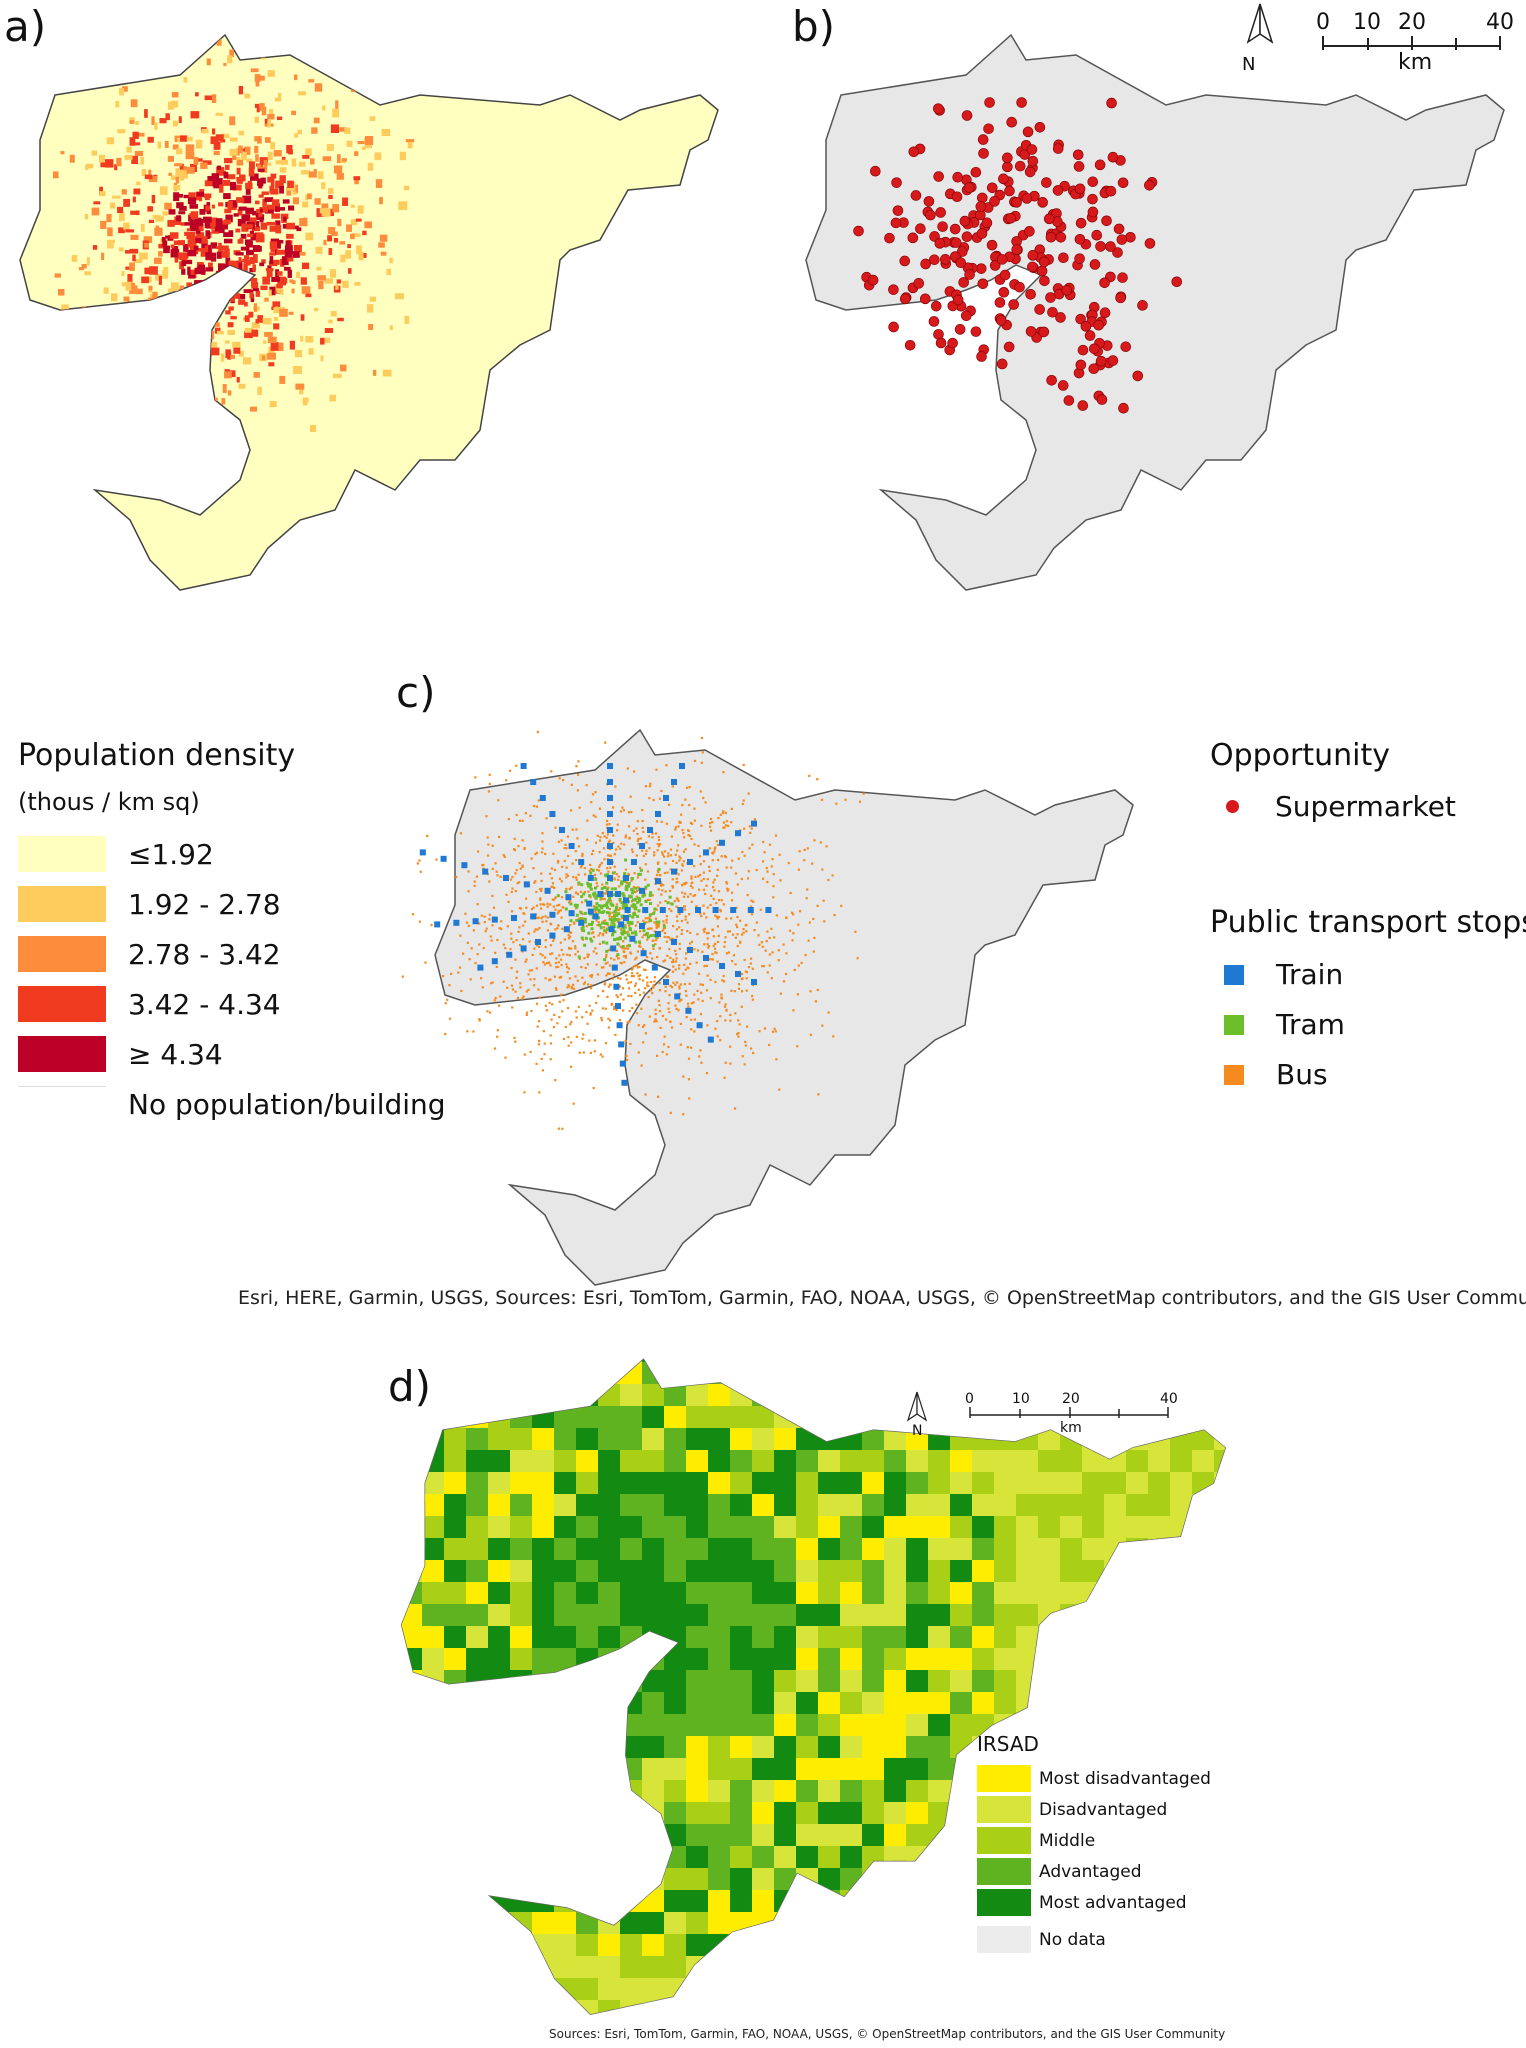  What do you see at coordinates (655, 909) in the screenshot?
I see `tram-stop` at bounding box center [655, 909].